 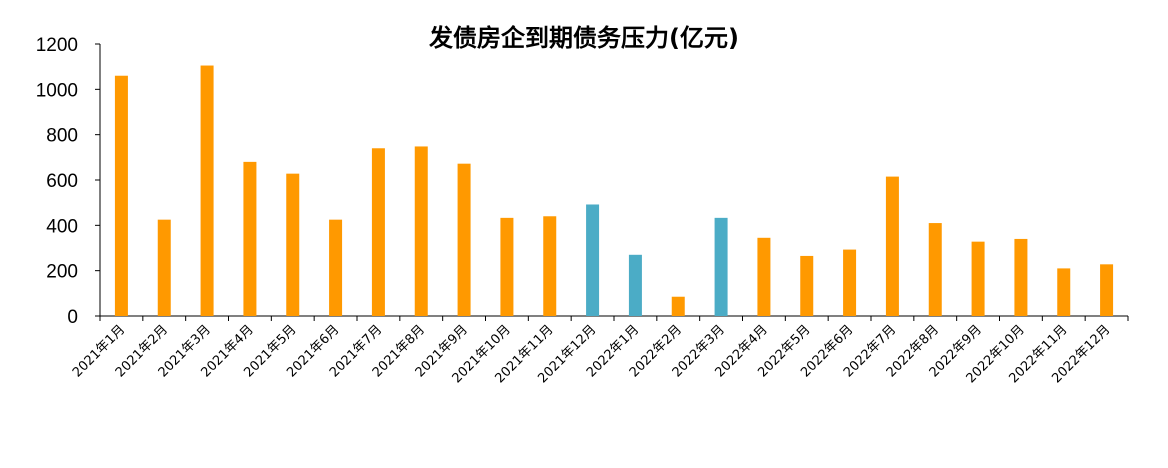 What do you see at coordinates (62, 181) in the screenshot?
I see `y-tick-label: 600` at bounding box center [62, 181].